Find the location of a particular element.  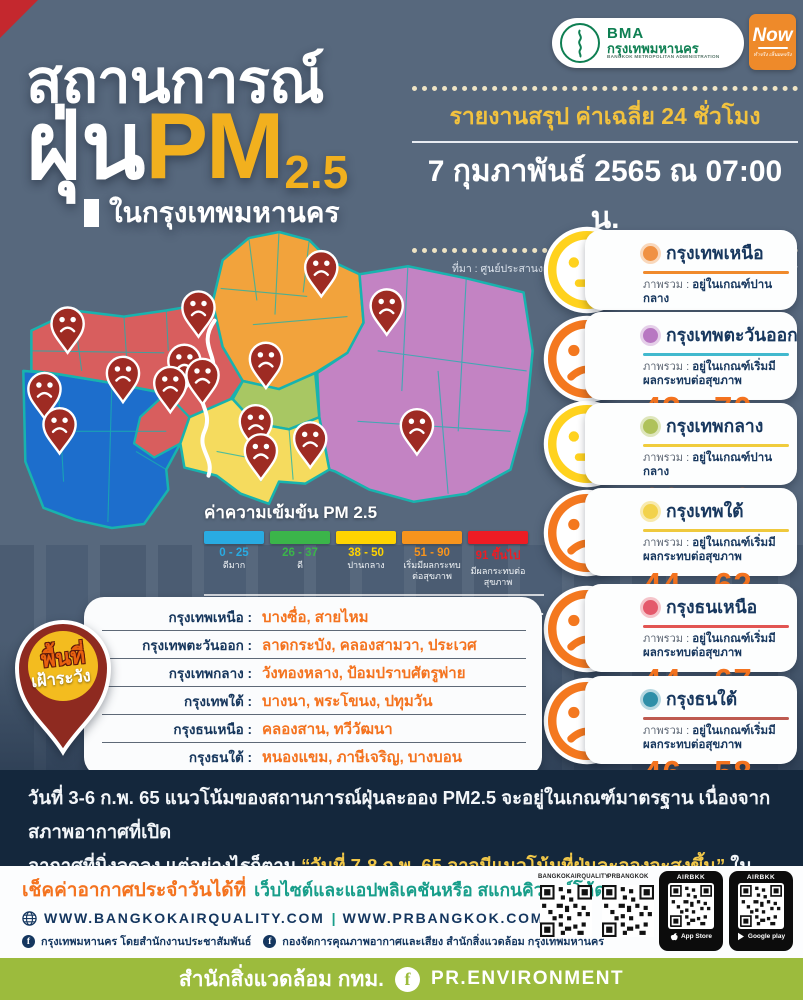

airbkk-appstore-tile: AIRBKK App Store is located at coordinates (691, 911).